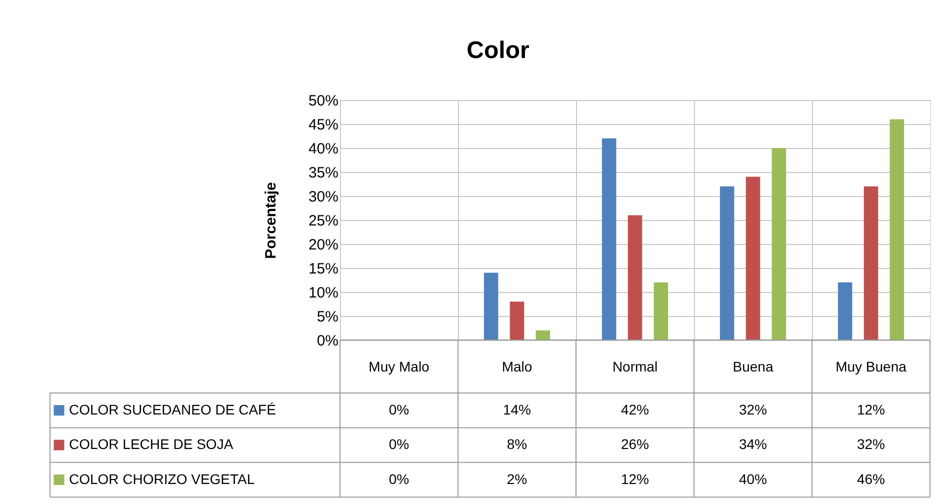 The height and width of the screenshot is (504, 948). What do you see at coordinates (517, 444) in the screenshot?
I see `data-label: 8%` at bounding box center [517, 444].